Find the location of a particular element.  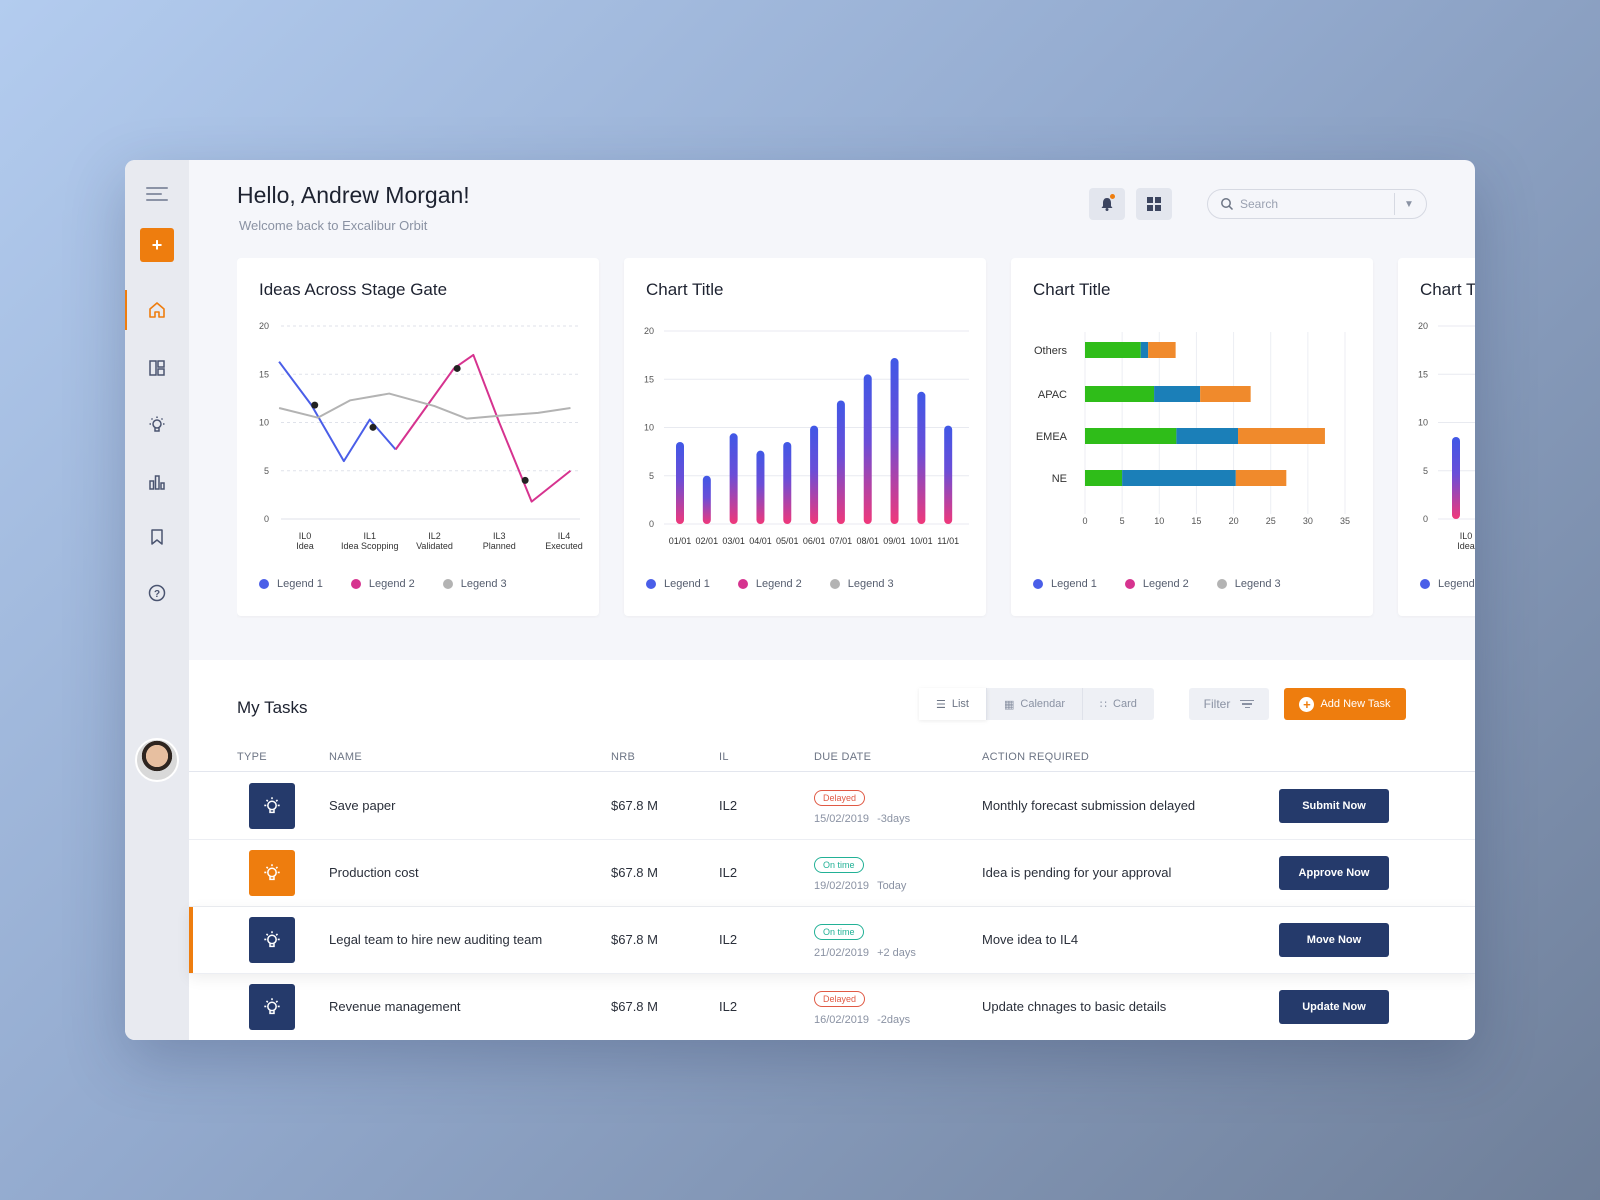

chart-legend: Legend 1 Legend 2 Legend 3 is located at coordinates (1171, 584).